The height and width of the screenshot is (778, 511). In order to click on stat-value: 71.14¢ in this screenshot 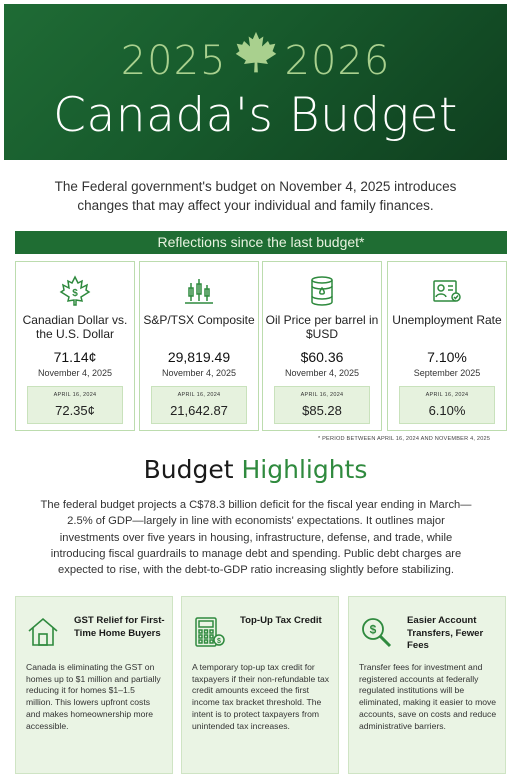, I will do `click(75, 357)`.